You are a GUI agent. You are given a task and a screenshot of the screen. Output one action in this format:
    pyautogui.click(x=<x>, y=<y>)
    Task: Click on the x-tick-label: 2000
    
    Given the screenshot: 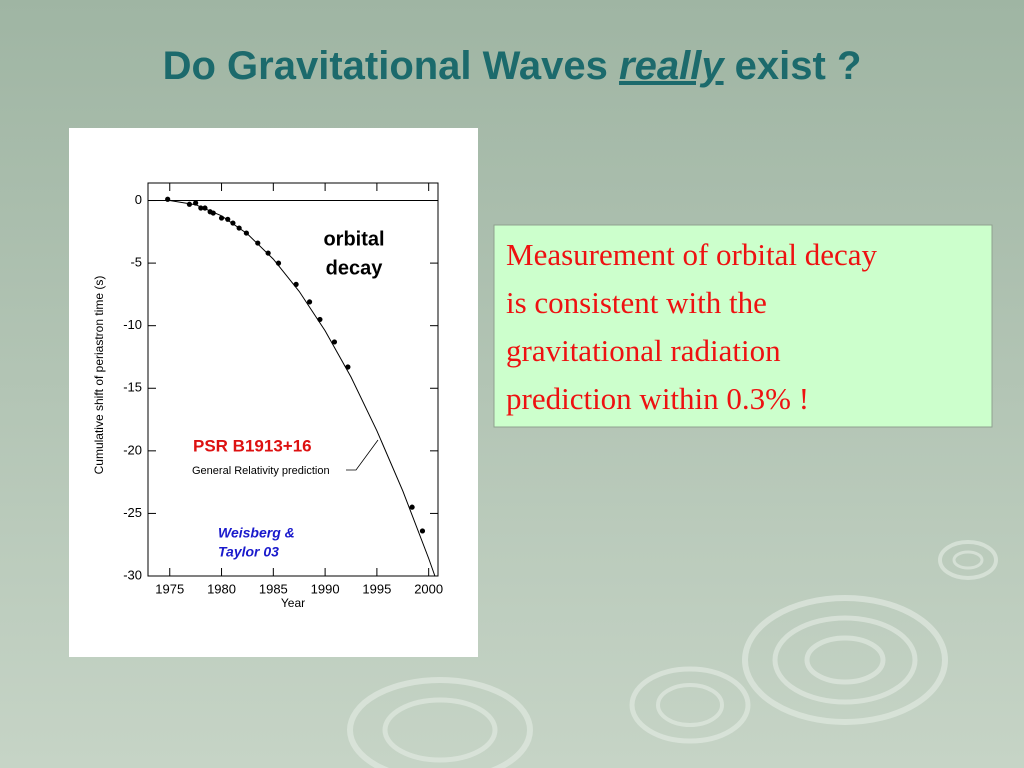 What is the action you would take?
    pyautogui.click(x=428, y=588)
    